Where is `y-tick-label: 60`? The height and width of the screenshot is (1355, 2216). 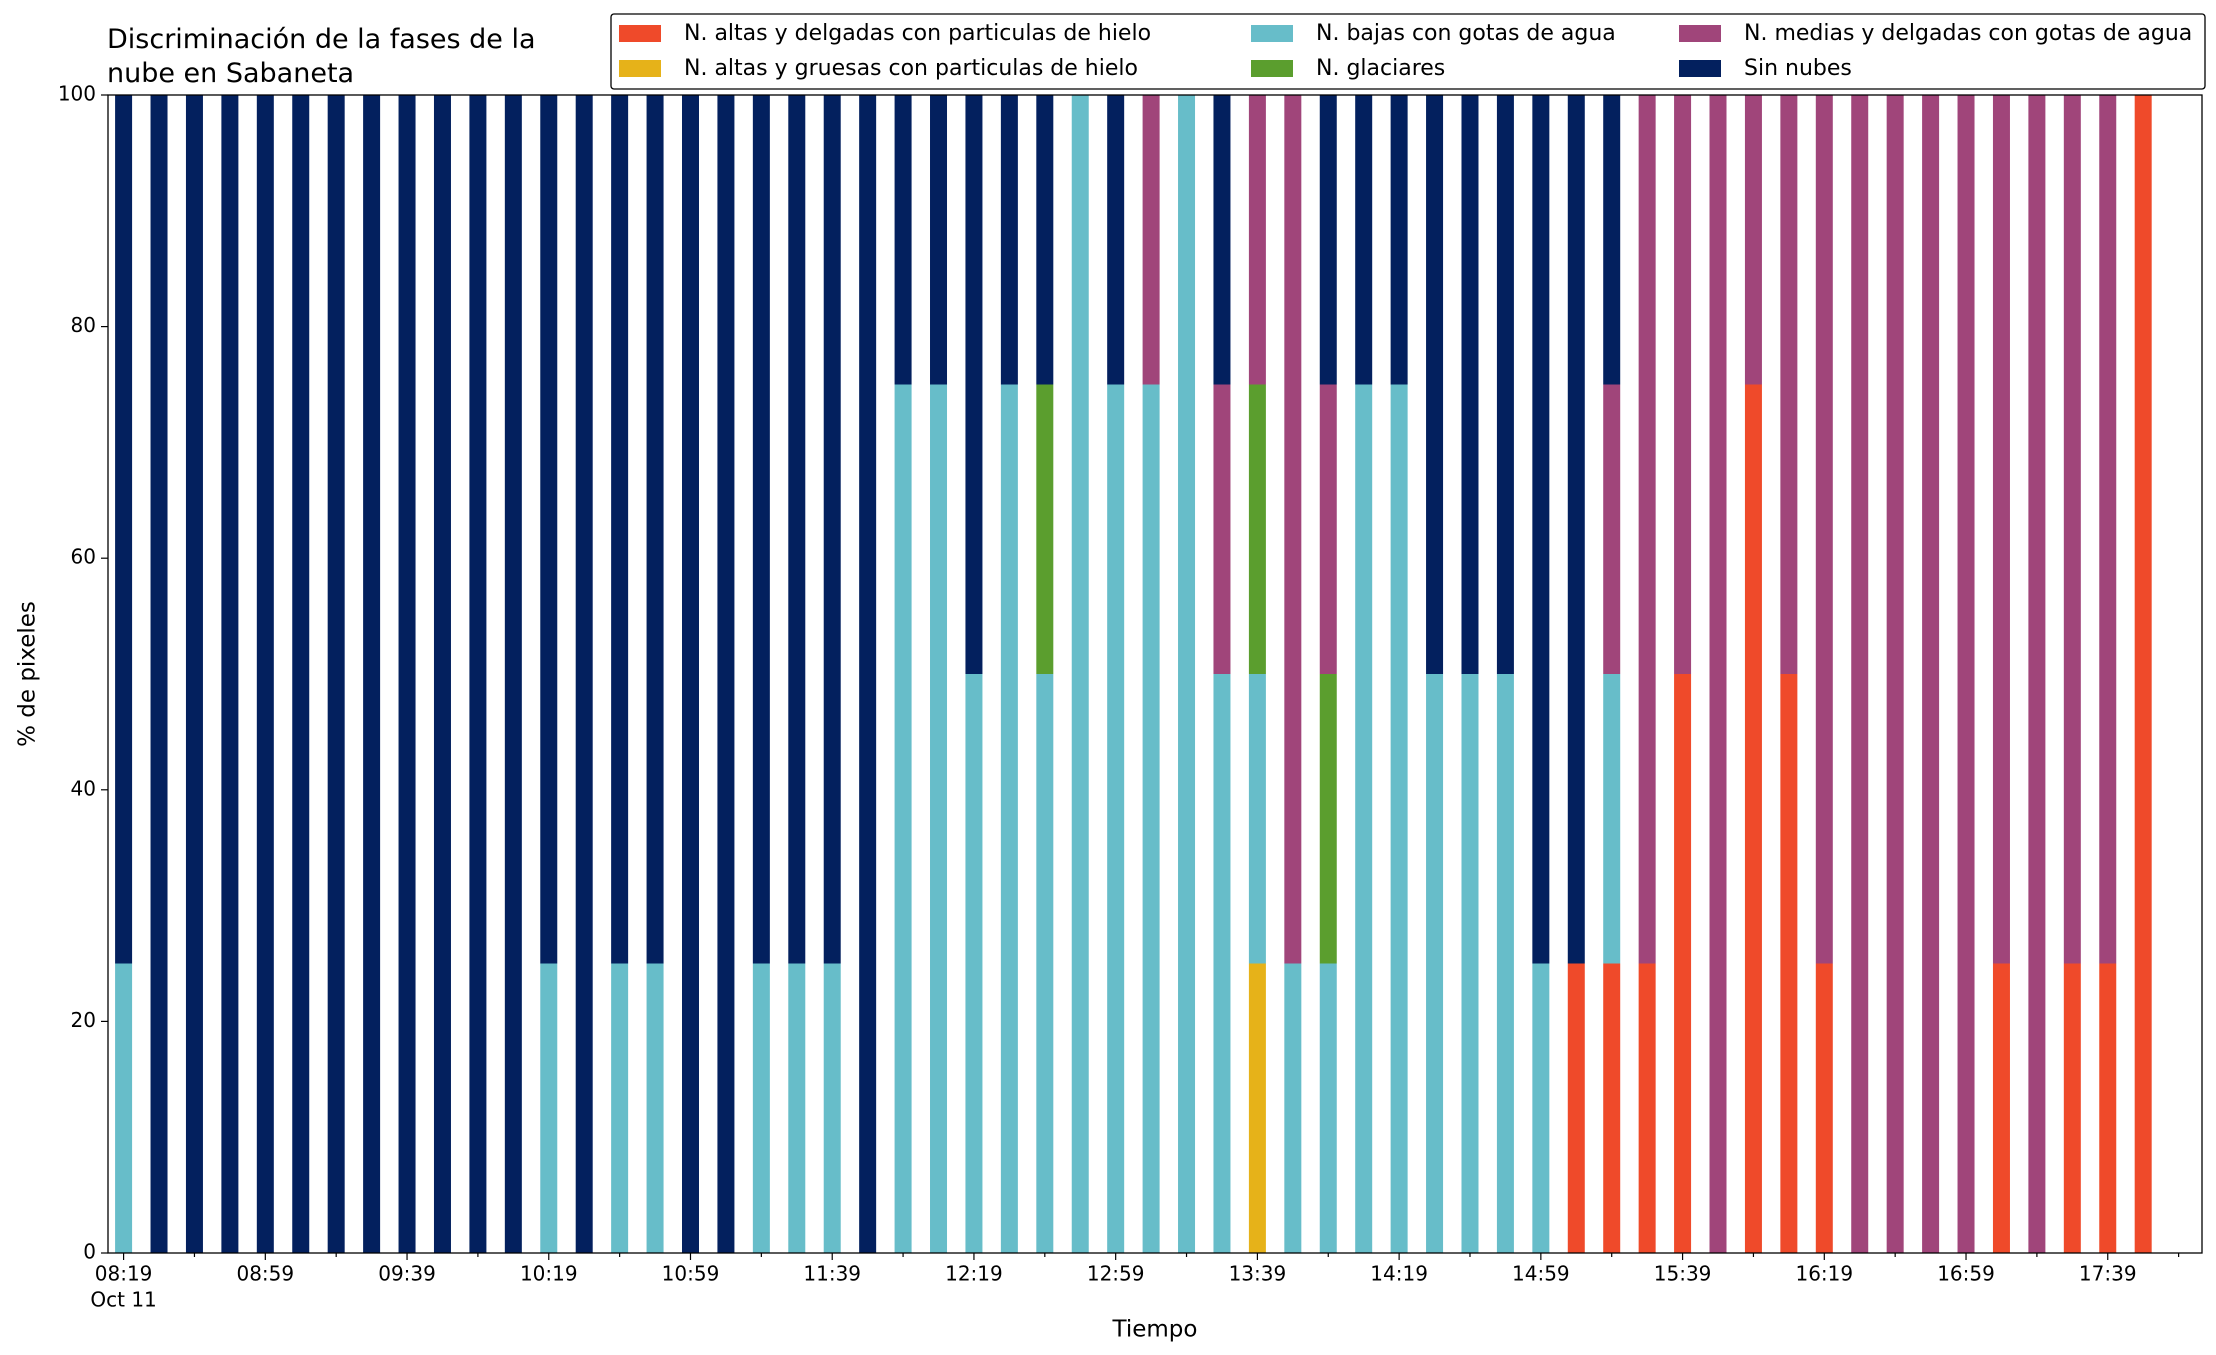
y-tick-label: 60 is located at coordinates (83, 557).